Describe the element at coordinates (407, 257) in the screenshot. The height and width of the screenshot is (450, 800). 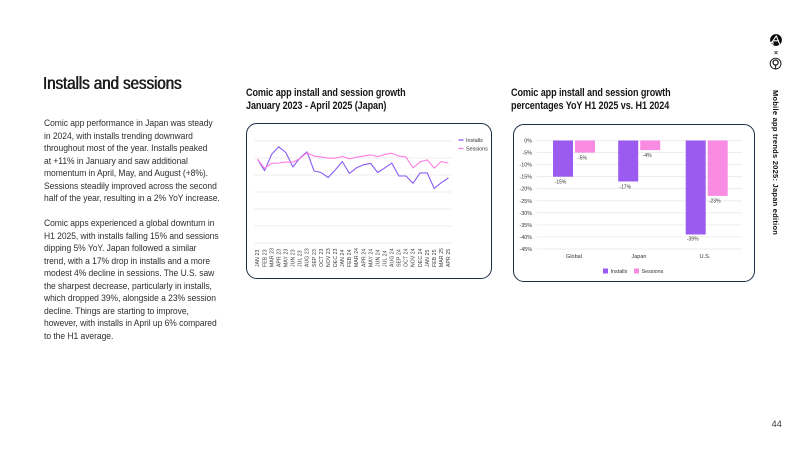
I see `svg-text: OCT 24` at that location.